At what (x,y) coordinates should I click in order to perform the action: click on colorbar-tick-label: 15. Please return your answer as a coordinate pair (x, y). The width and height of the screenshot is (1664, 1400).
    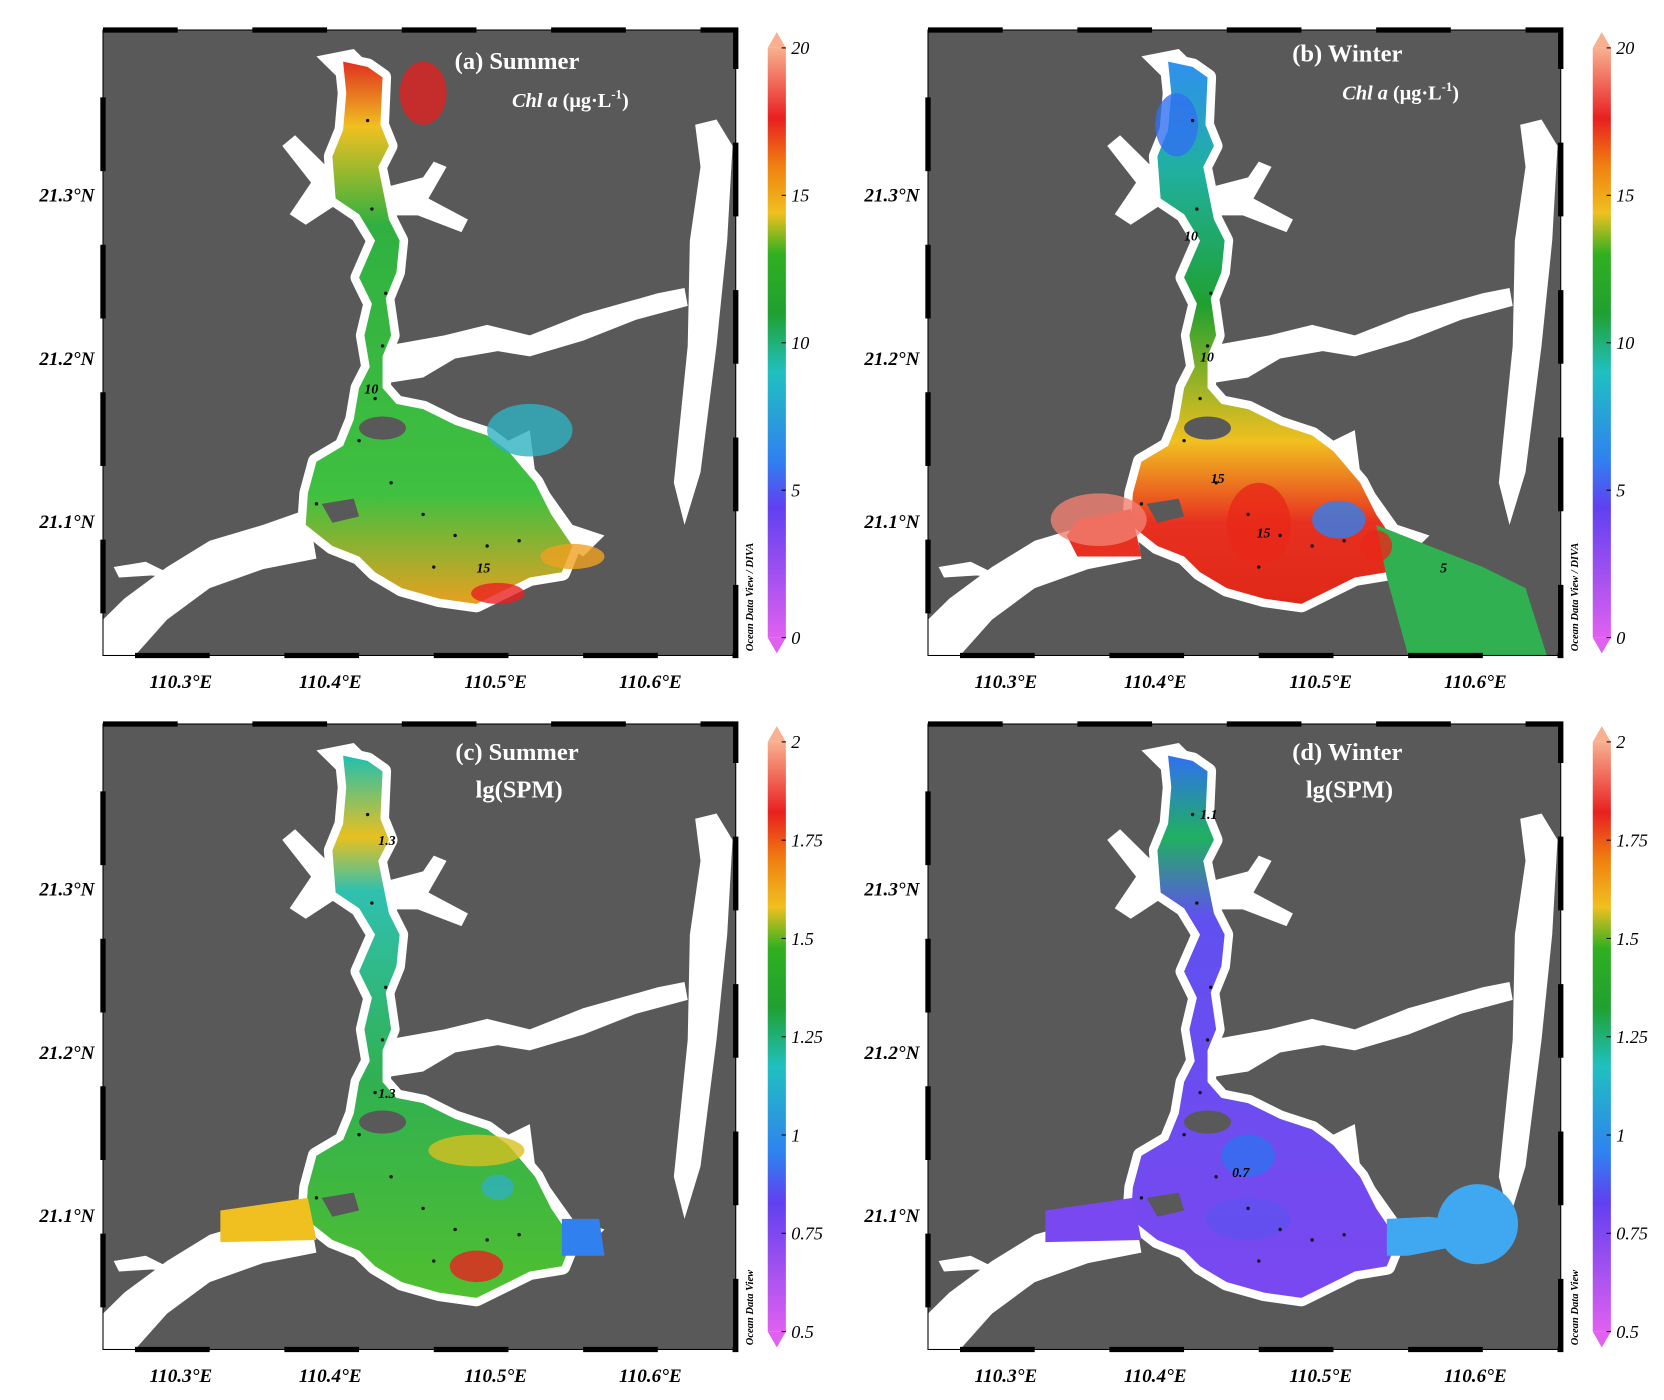
    Looking at the image, I should click on (1625, 196).